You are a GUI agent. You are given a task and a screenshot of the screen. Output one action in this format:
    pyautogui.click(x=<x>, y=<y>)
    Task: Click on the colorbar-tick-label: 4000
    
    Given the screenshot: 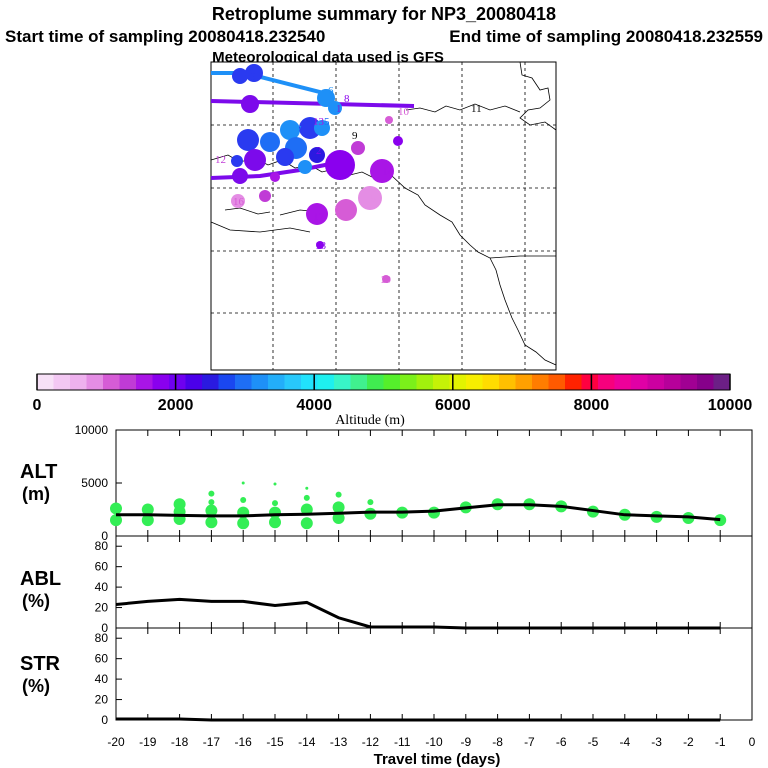 What is the action you would take?
    pyautogui.click(x=314, y=405)
    